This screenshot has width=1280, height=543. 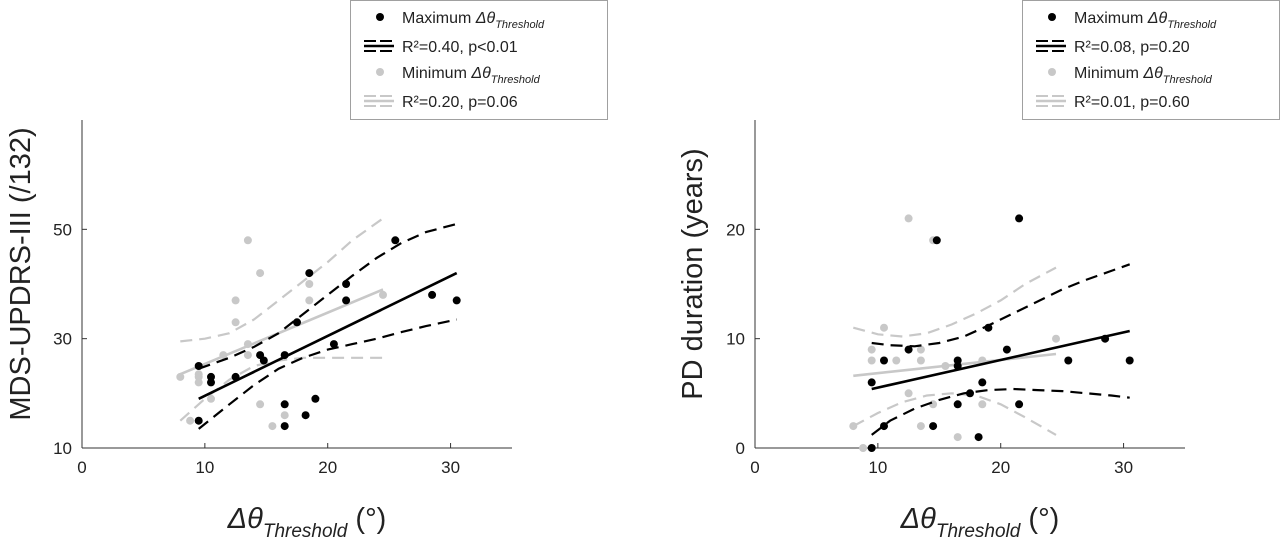 What do you see at coordinates (281, 332) in the screenshot?
I see `fit-line-min` at bounding box center [281, 332].